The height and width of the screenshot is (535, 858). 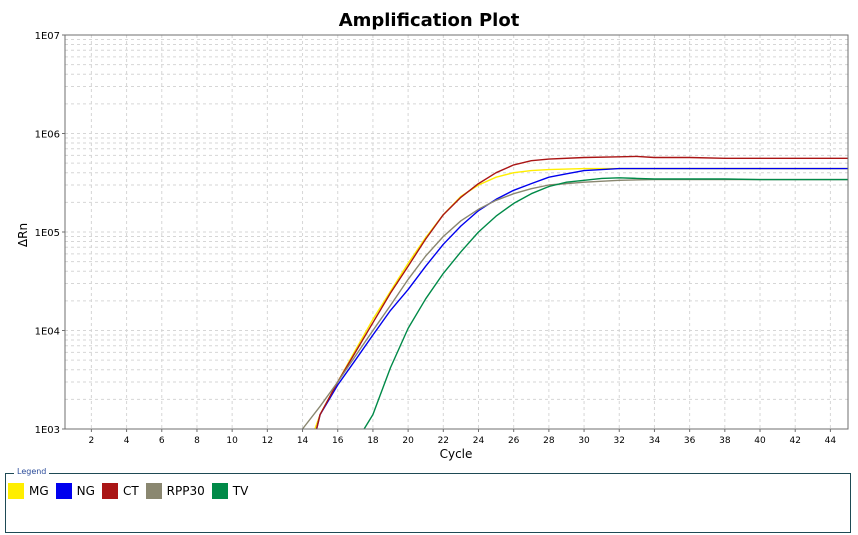 What do you see at coordinates (456, 454) in the screenshot?
I see `x-axis-label: Cycle` at bounding box center [456, 454].